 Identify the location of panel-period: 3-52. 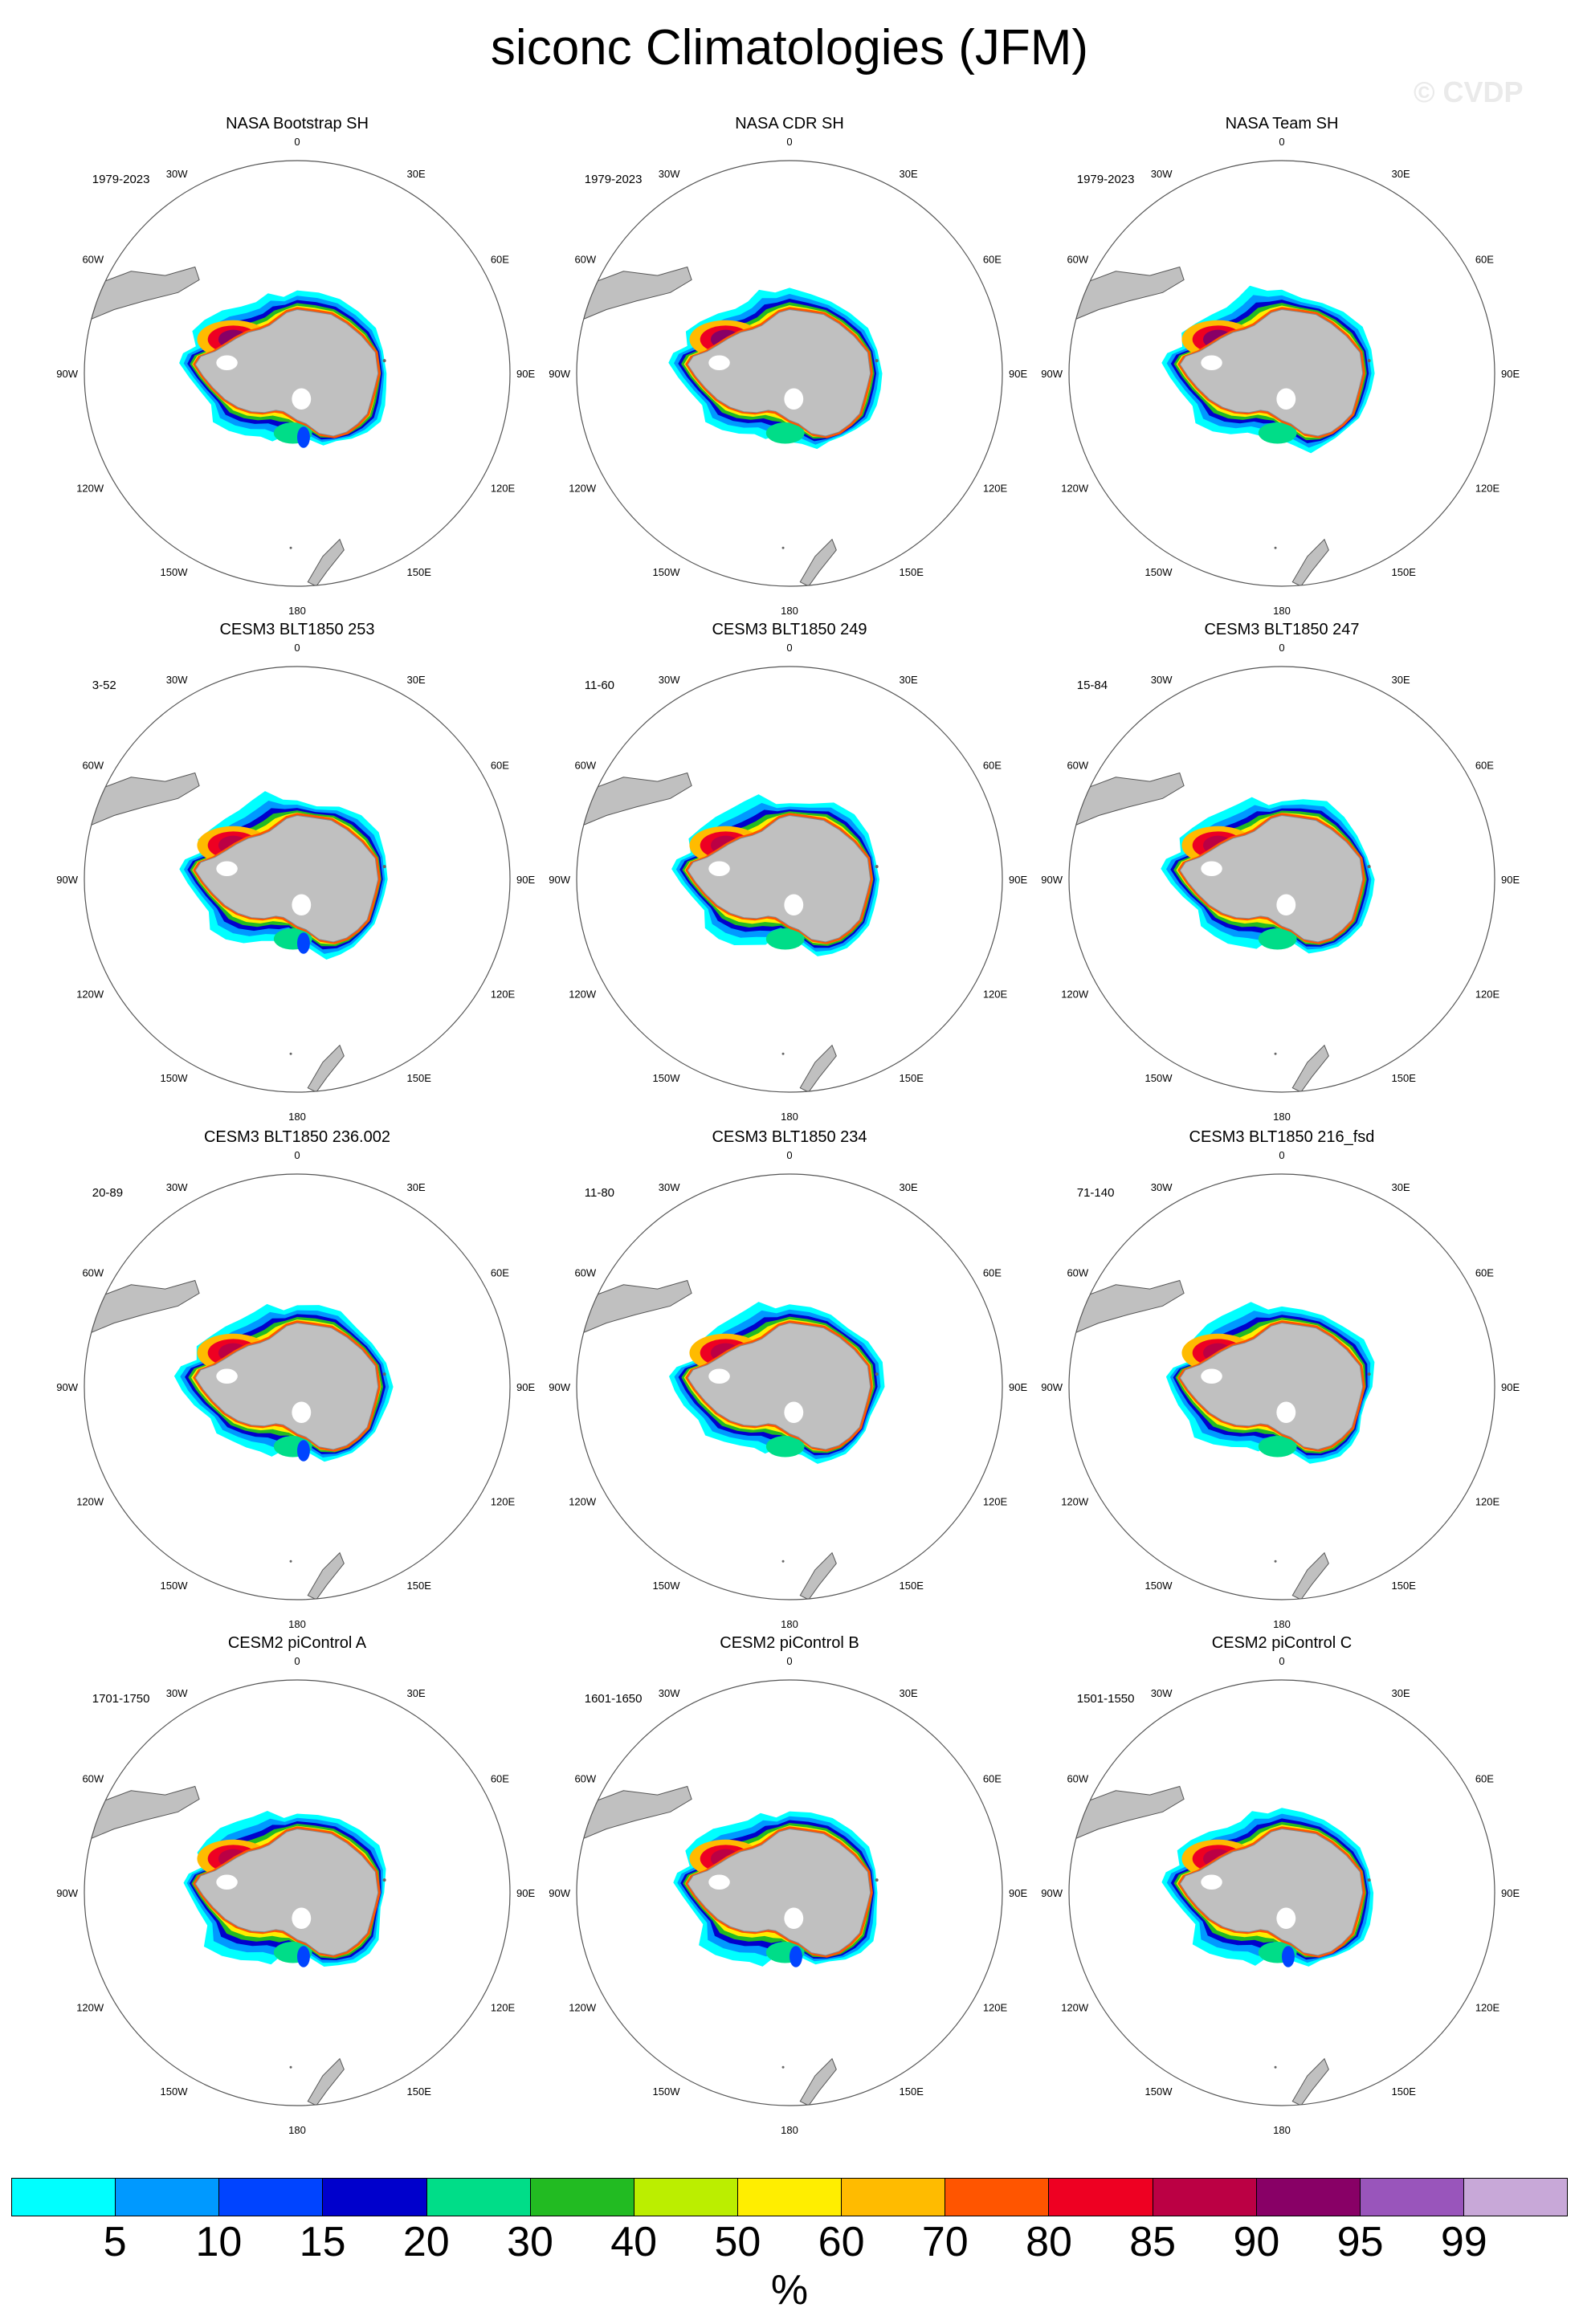
(104, 686).